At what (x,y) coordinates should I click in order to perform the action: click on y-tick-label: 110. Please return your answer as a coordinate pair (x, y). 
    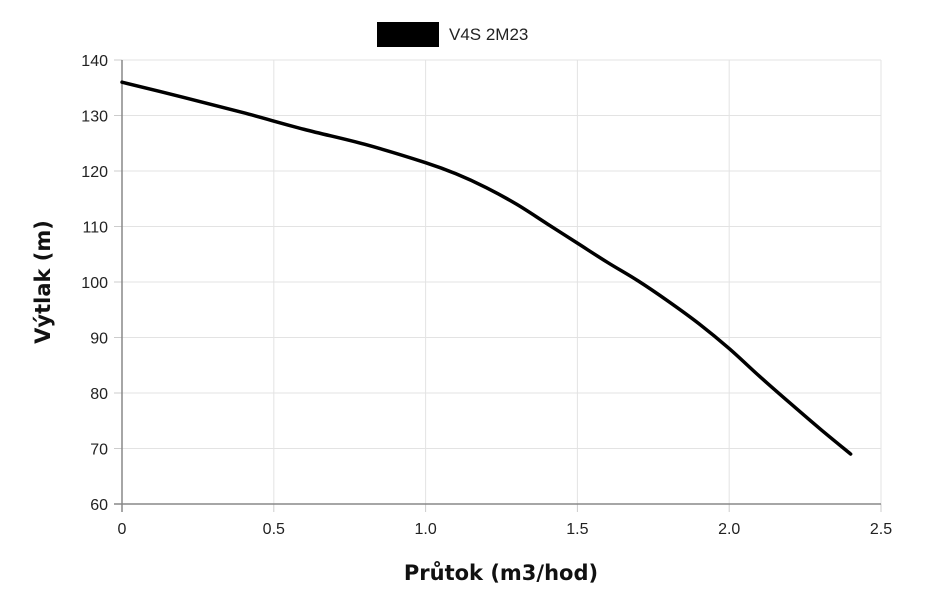
    Looking at the image, I should click on (95, 228).